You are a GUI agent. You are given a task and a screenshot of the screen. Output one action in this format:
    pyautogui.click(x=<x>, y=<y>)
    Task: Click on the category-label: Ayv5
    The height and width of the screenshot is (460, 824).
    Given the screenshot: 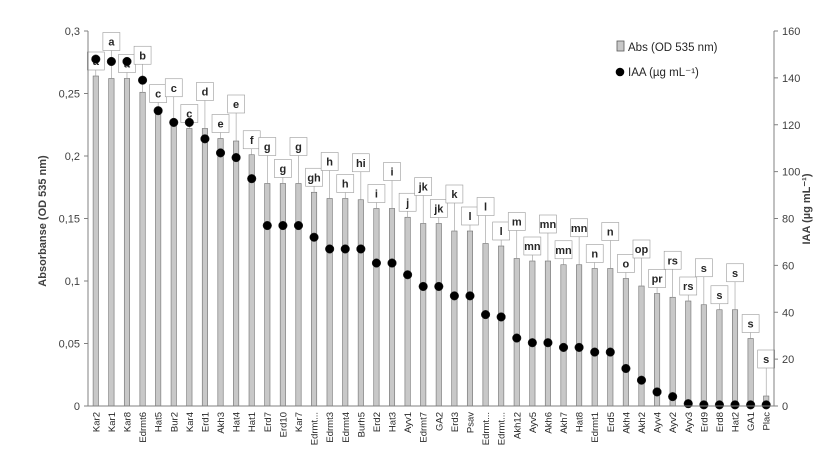 What is the action you would take?
    pyautogui.click(x=533, y=422)
    